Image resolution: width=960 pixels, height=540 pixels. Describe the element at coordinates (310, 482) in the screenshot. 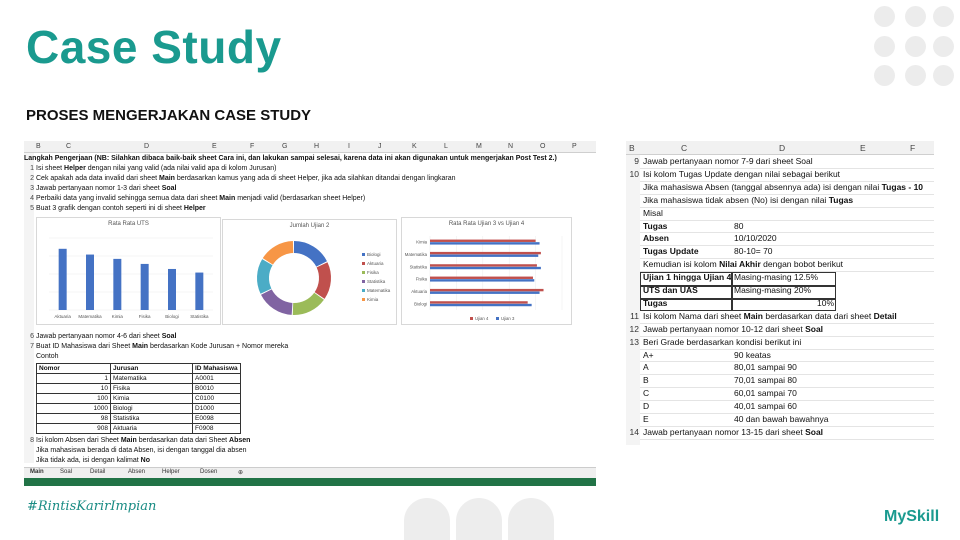

I see `excel-status-bar` at that location.